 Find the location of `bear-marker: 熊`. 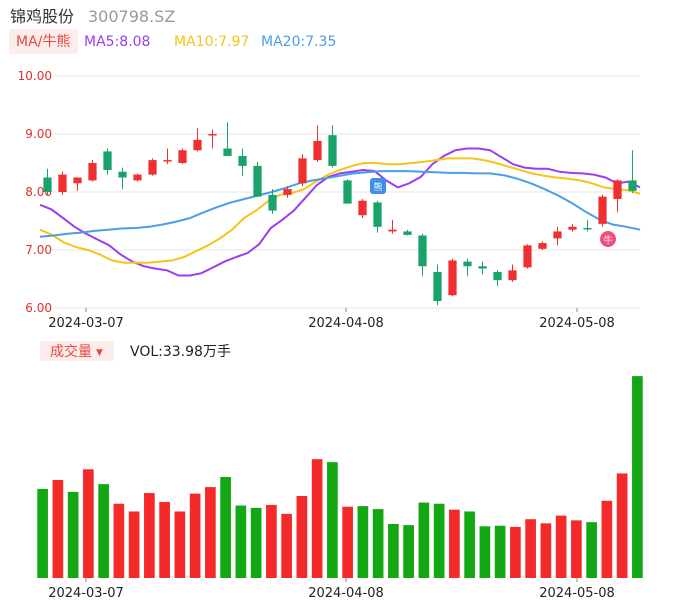

bear-marker: 熊 is located at coordinates (378, 186).